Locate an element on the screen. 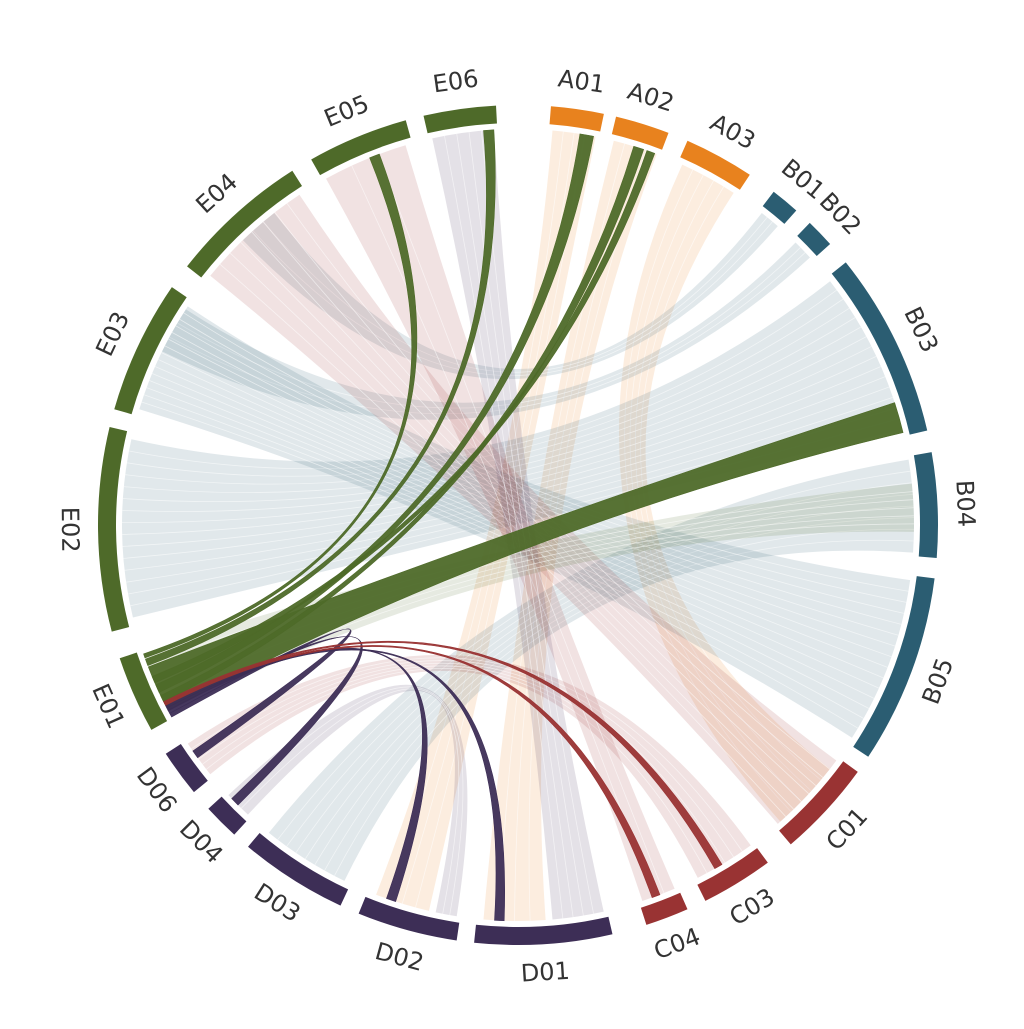  segment-arc-a03 is located at coordinates (715, 165).